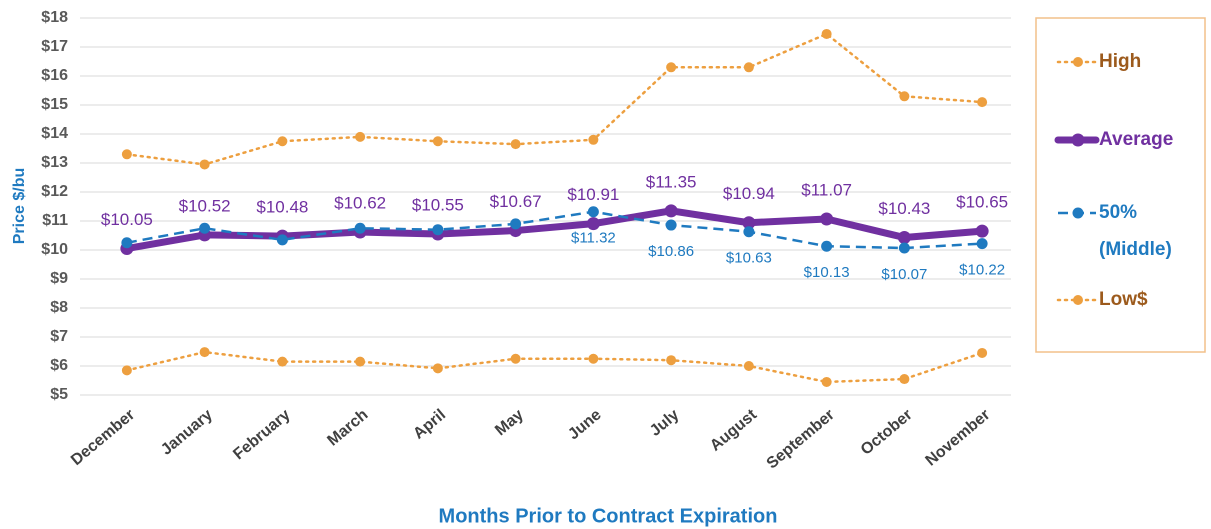 The image size is (1211, 529). I want to click on x-tick-label: October, so click(887, 432).